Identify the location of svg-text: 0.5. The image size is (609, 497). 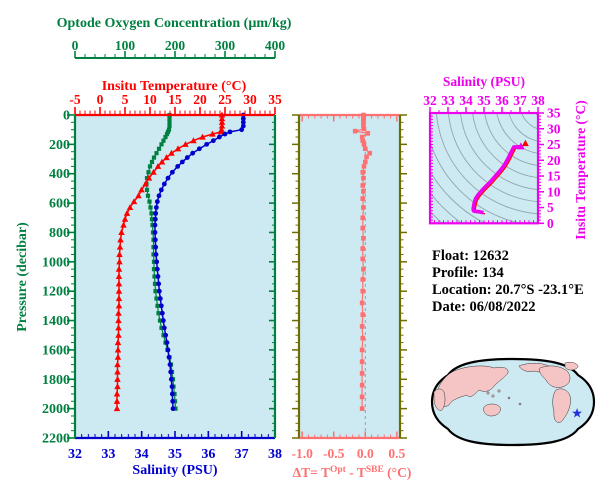
(396, 453).